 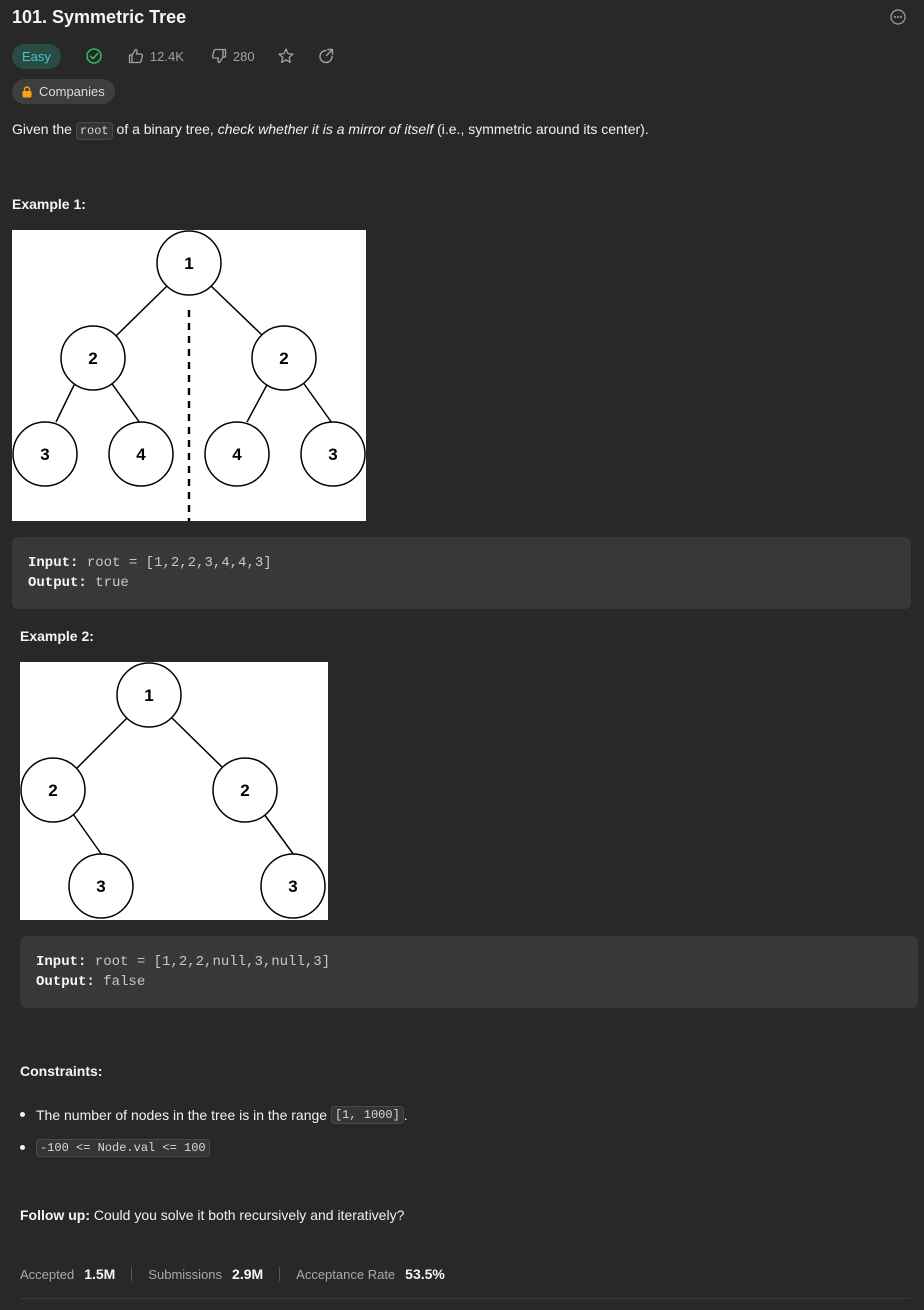 I want to click on problem-meta-row: Easy 12.4K 280, so click(x=173, y=56).